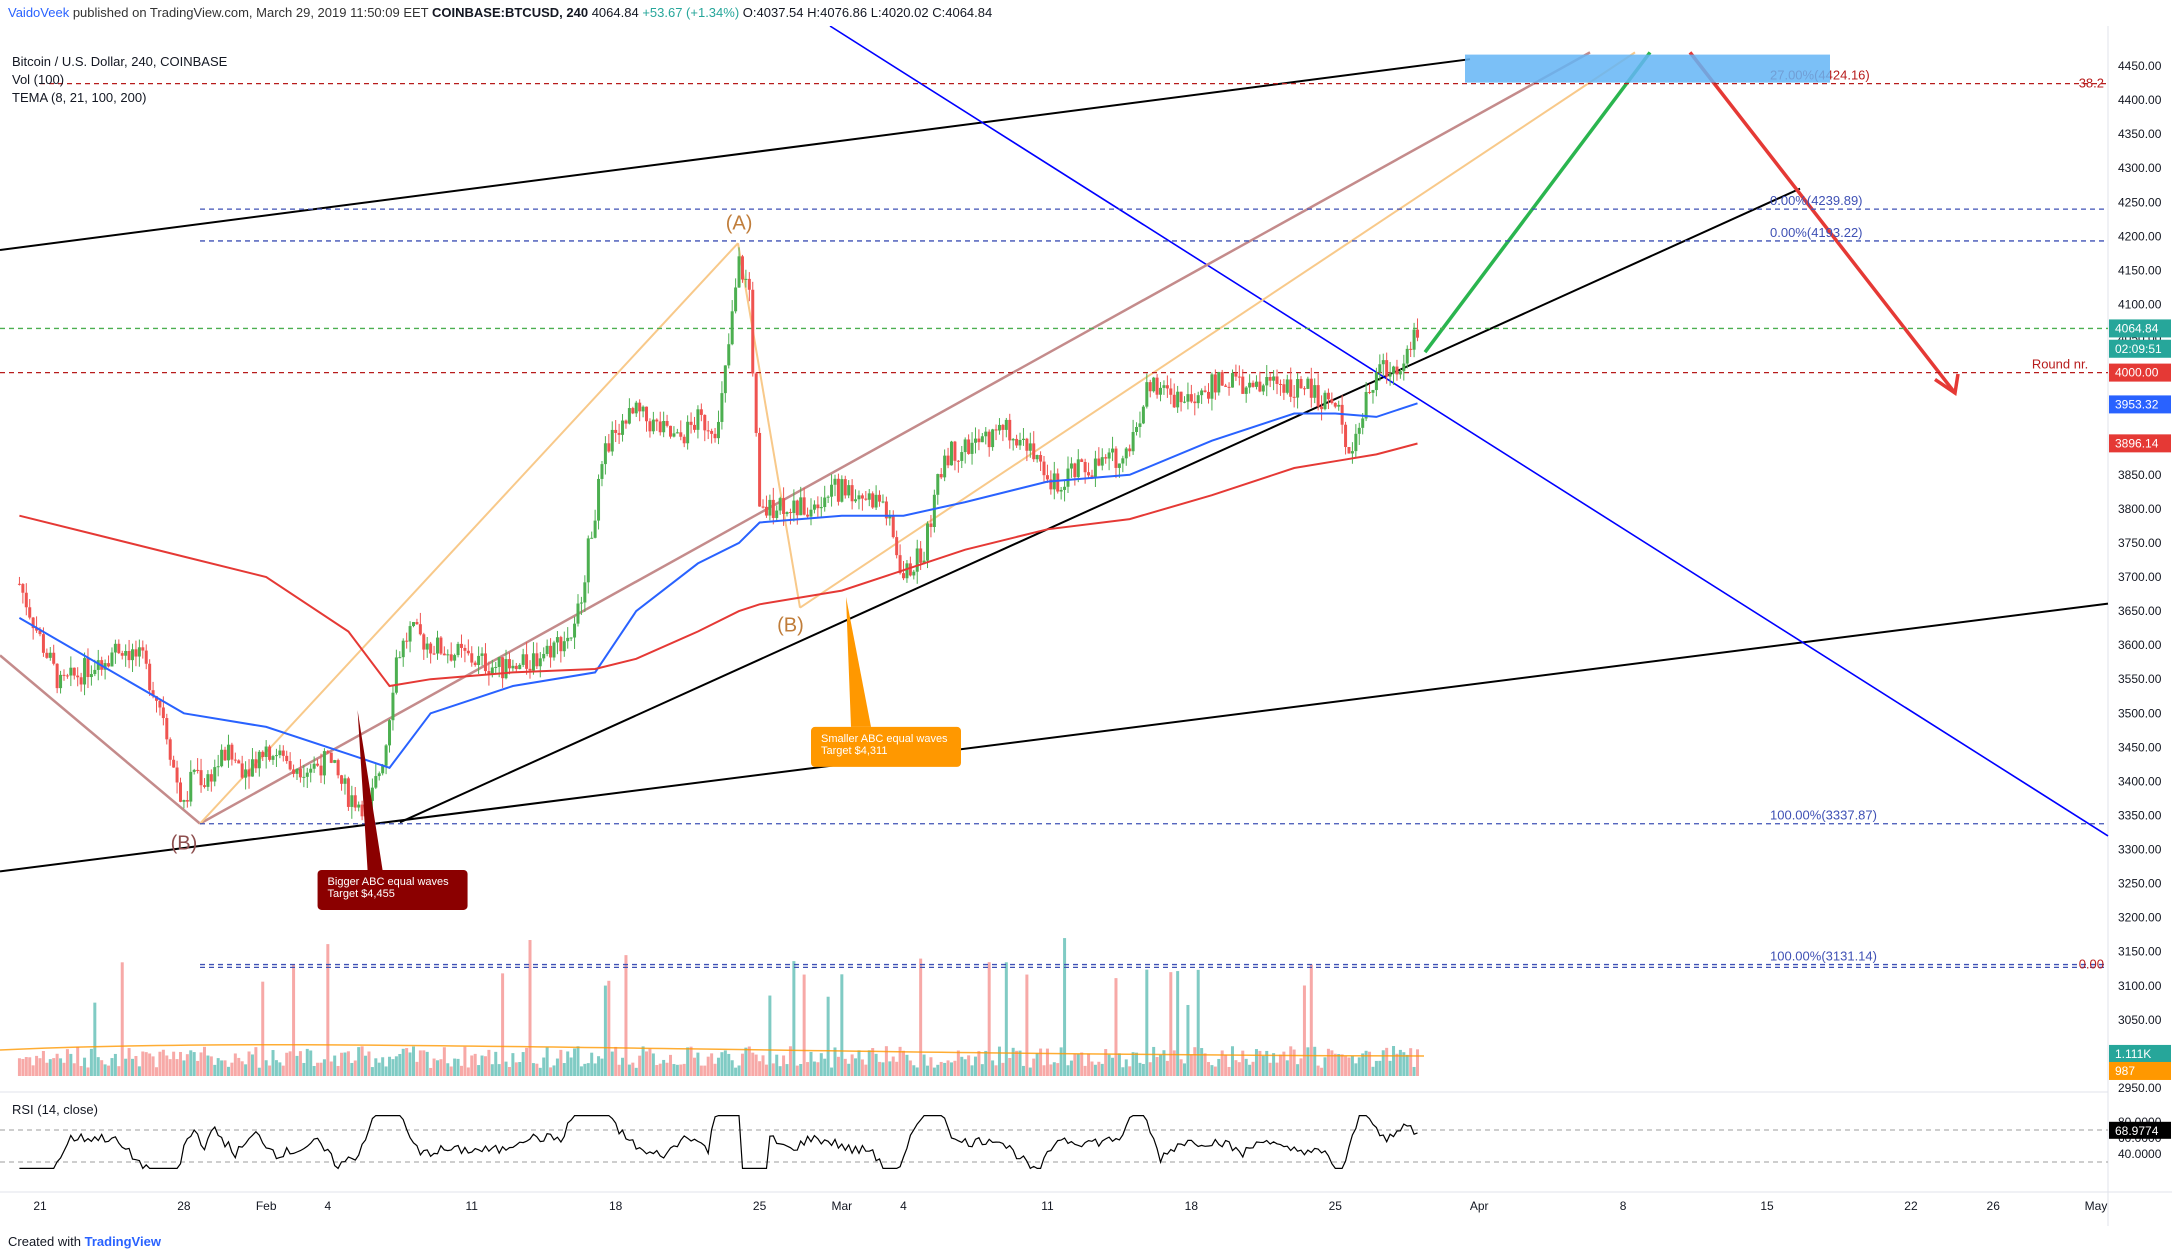 This screenshot has width=2172, height=1258. What do you see at coordinates (2140, 1020) in the screenshot?
I see `price-tick-label: 3050.00` at bounding box center [2140, 1020].